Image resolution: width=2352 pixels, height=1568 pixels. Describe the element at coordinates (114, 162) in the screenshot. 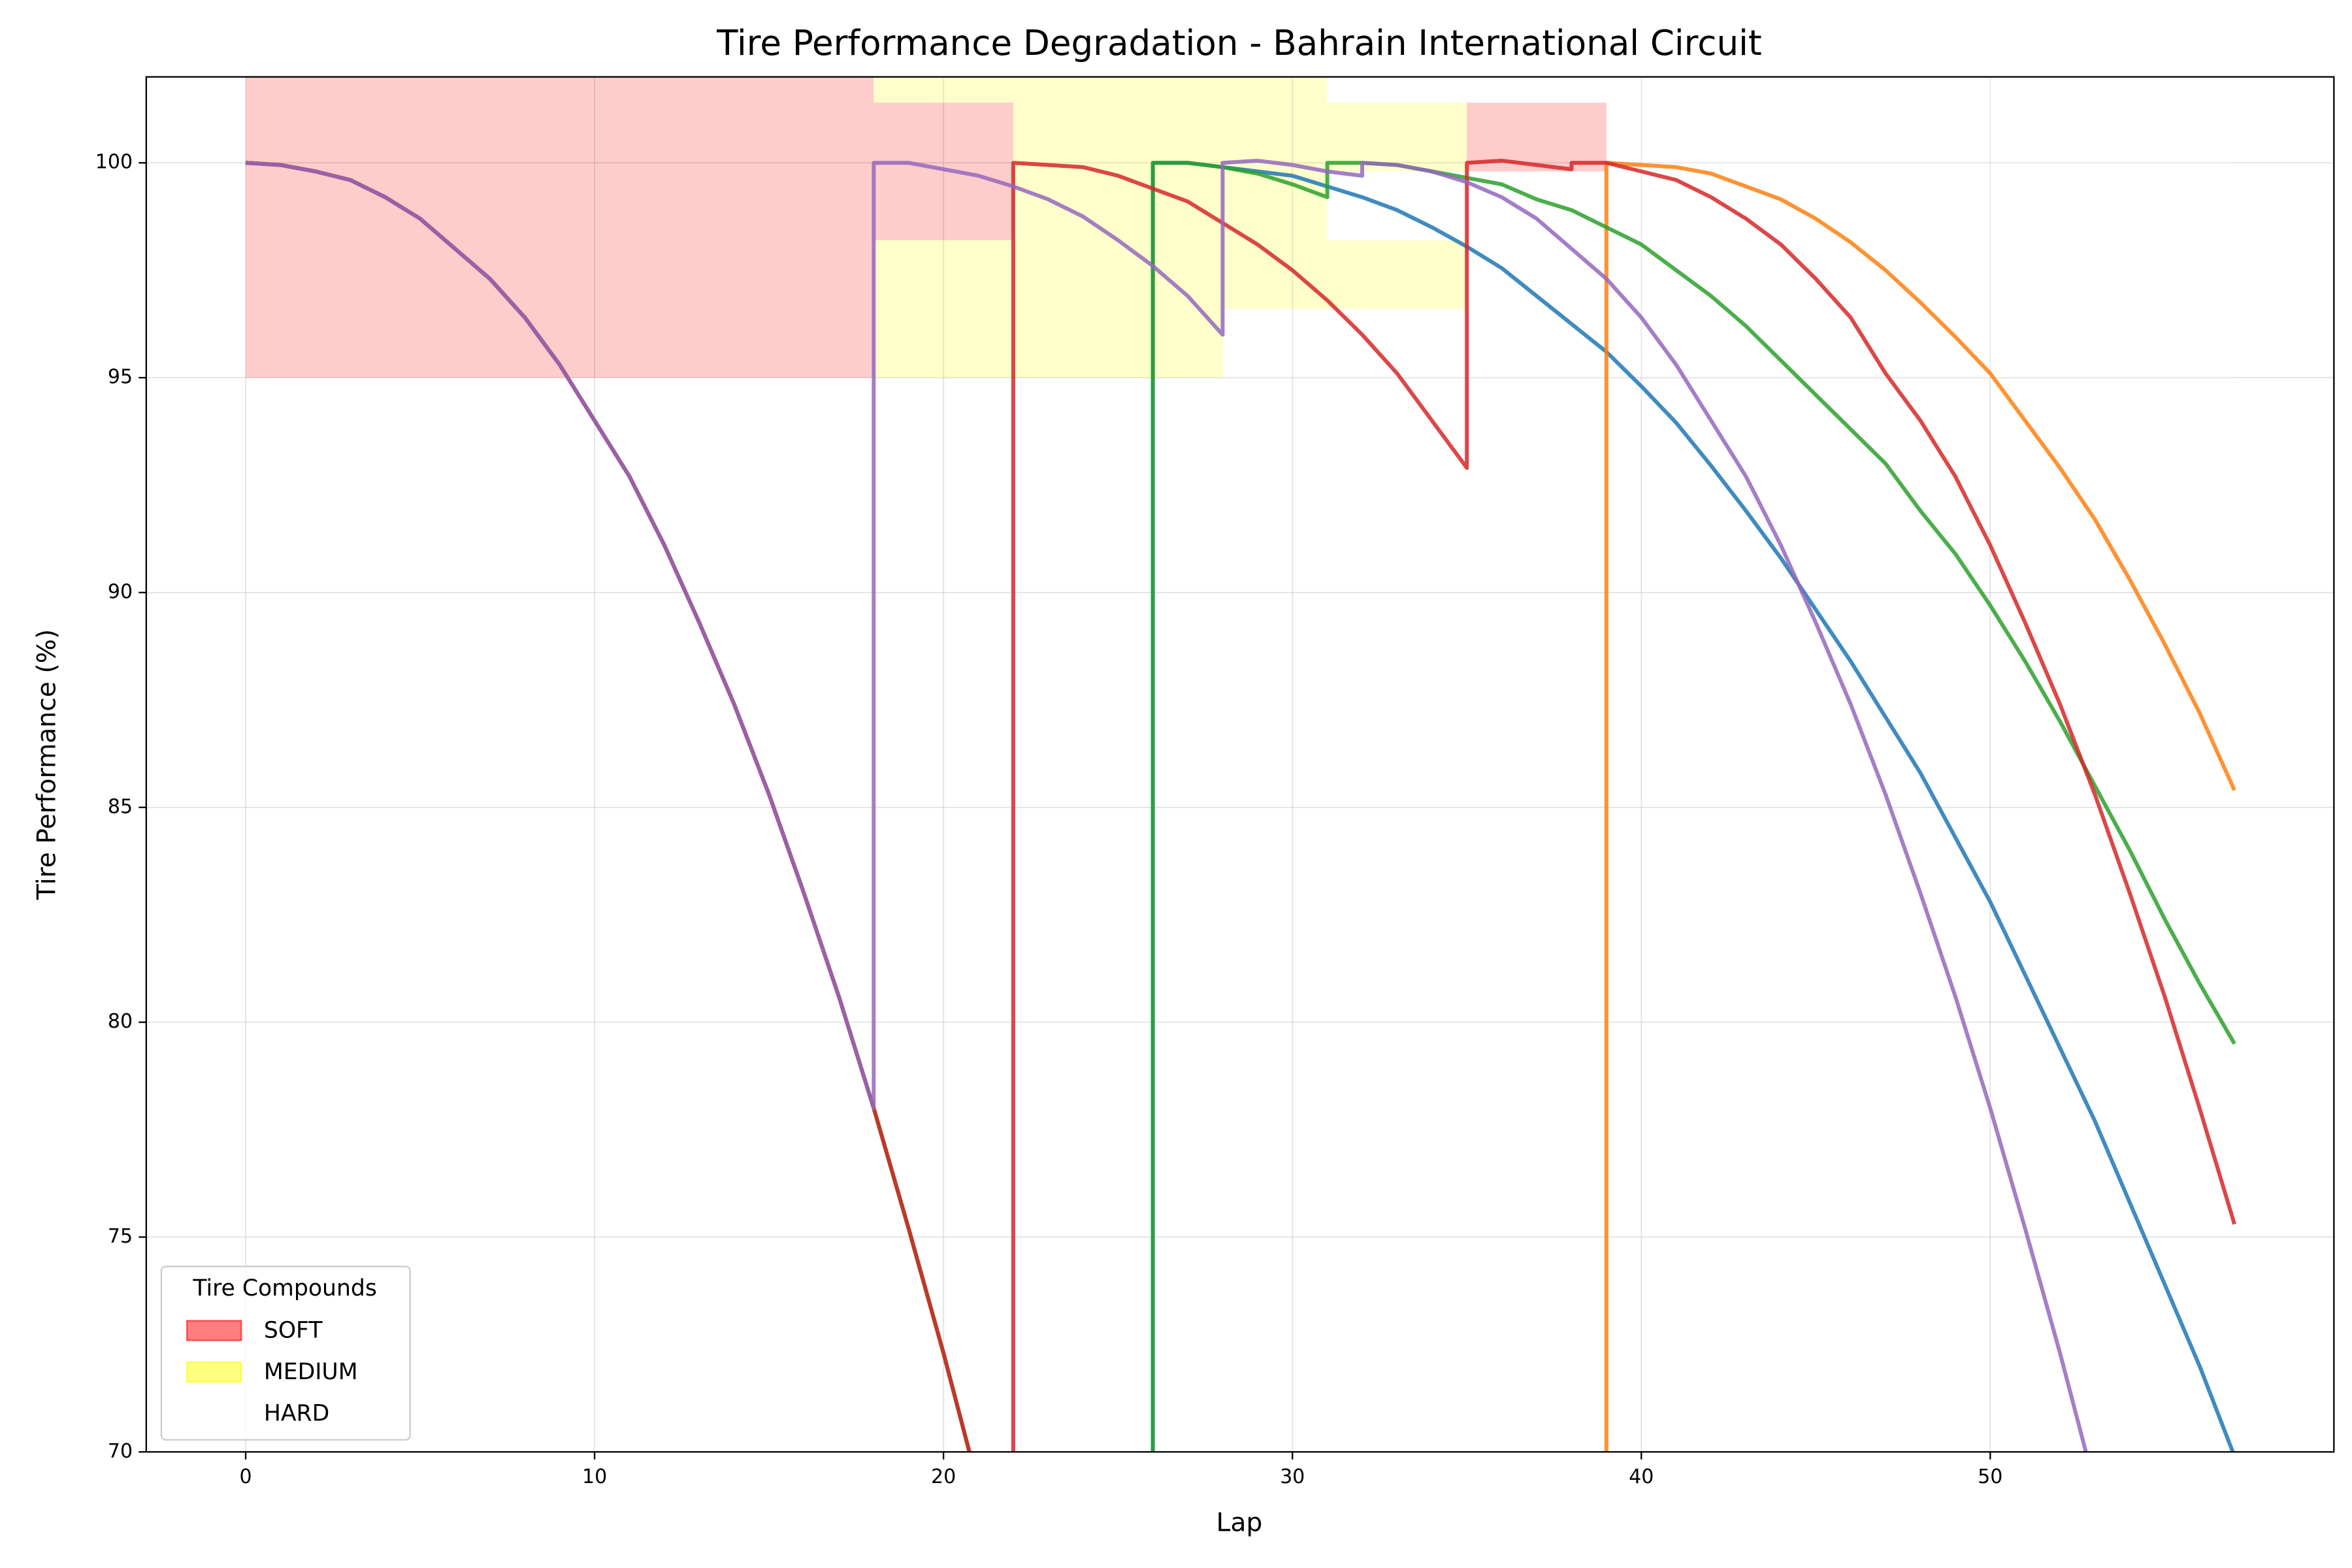

I see `y-tick-label: 100` at that location.